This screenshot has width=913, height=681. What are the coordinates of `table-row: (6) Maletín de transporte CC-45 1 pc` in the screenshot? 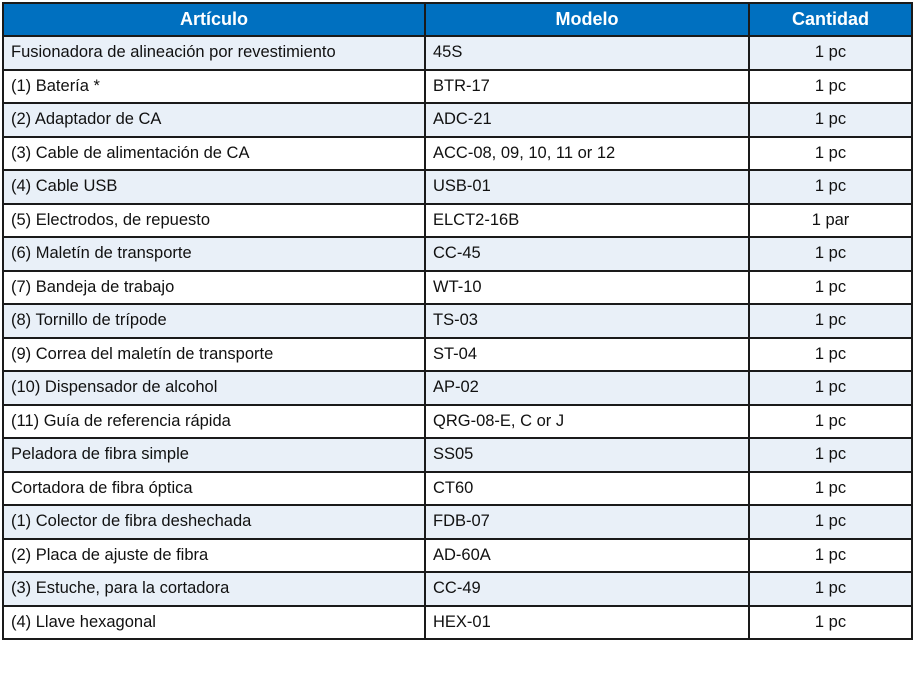 It's located at (457, 254).